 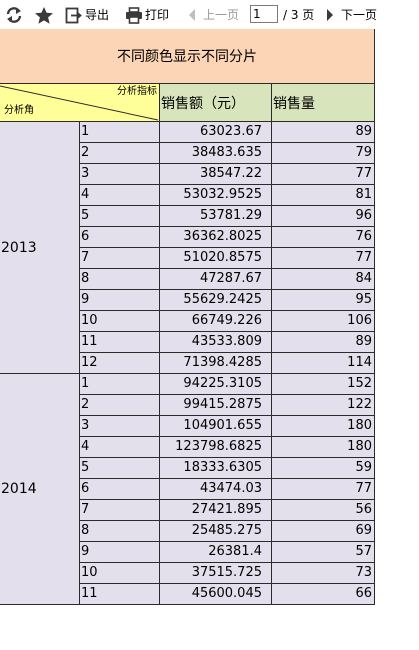 I want to click on table-row: 10 37515.725 73, so click(x=227, y=573).